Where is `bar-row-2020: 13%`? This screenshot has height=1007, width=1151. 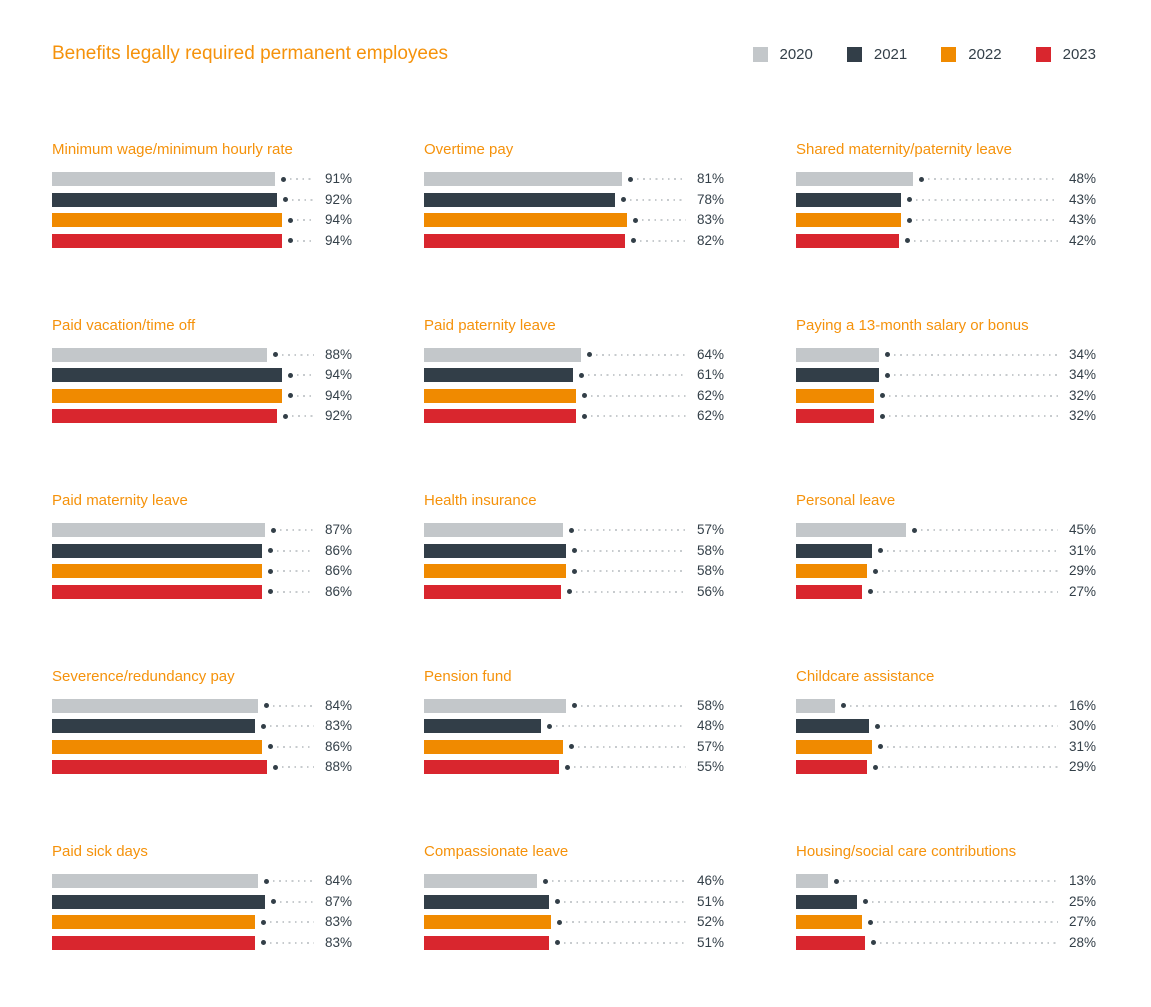
bar-row-2020: 13% is located at coordinates (946, 881).